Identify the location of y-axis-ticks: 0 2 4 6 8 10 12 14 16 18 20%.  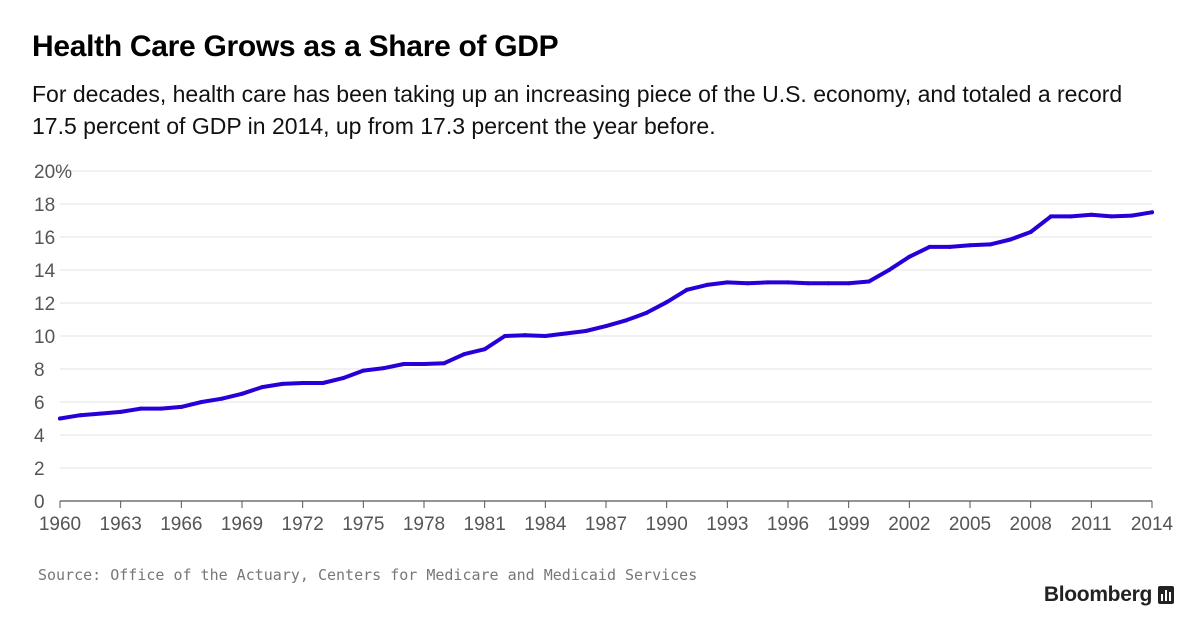
(53, 337).